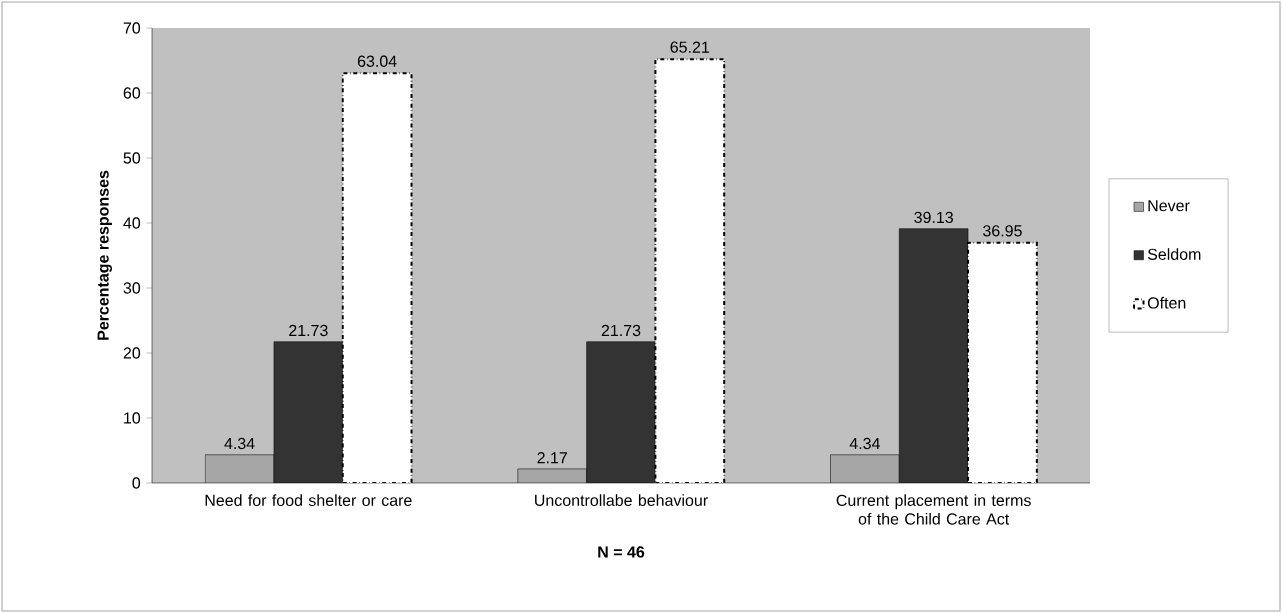 The width and height of the screenshot is (1282, 613). What do you see at coordinates (132, 223) in the screenshot?
I see `y-tick-label: 40` at bounding box center [132, 223].